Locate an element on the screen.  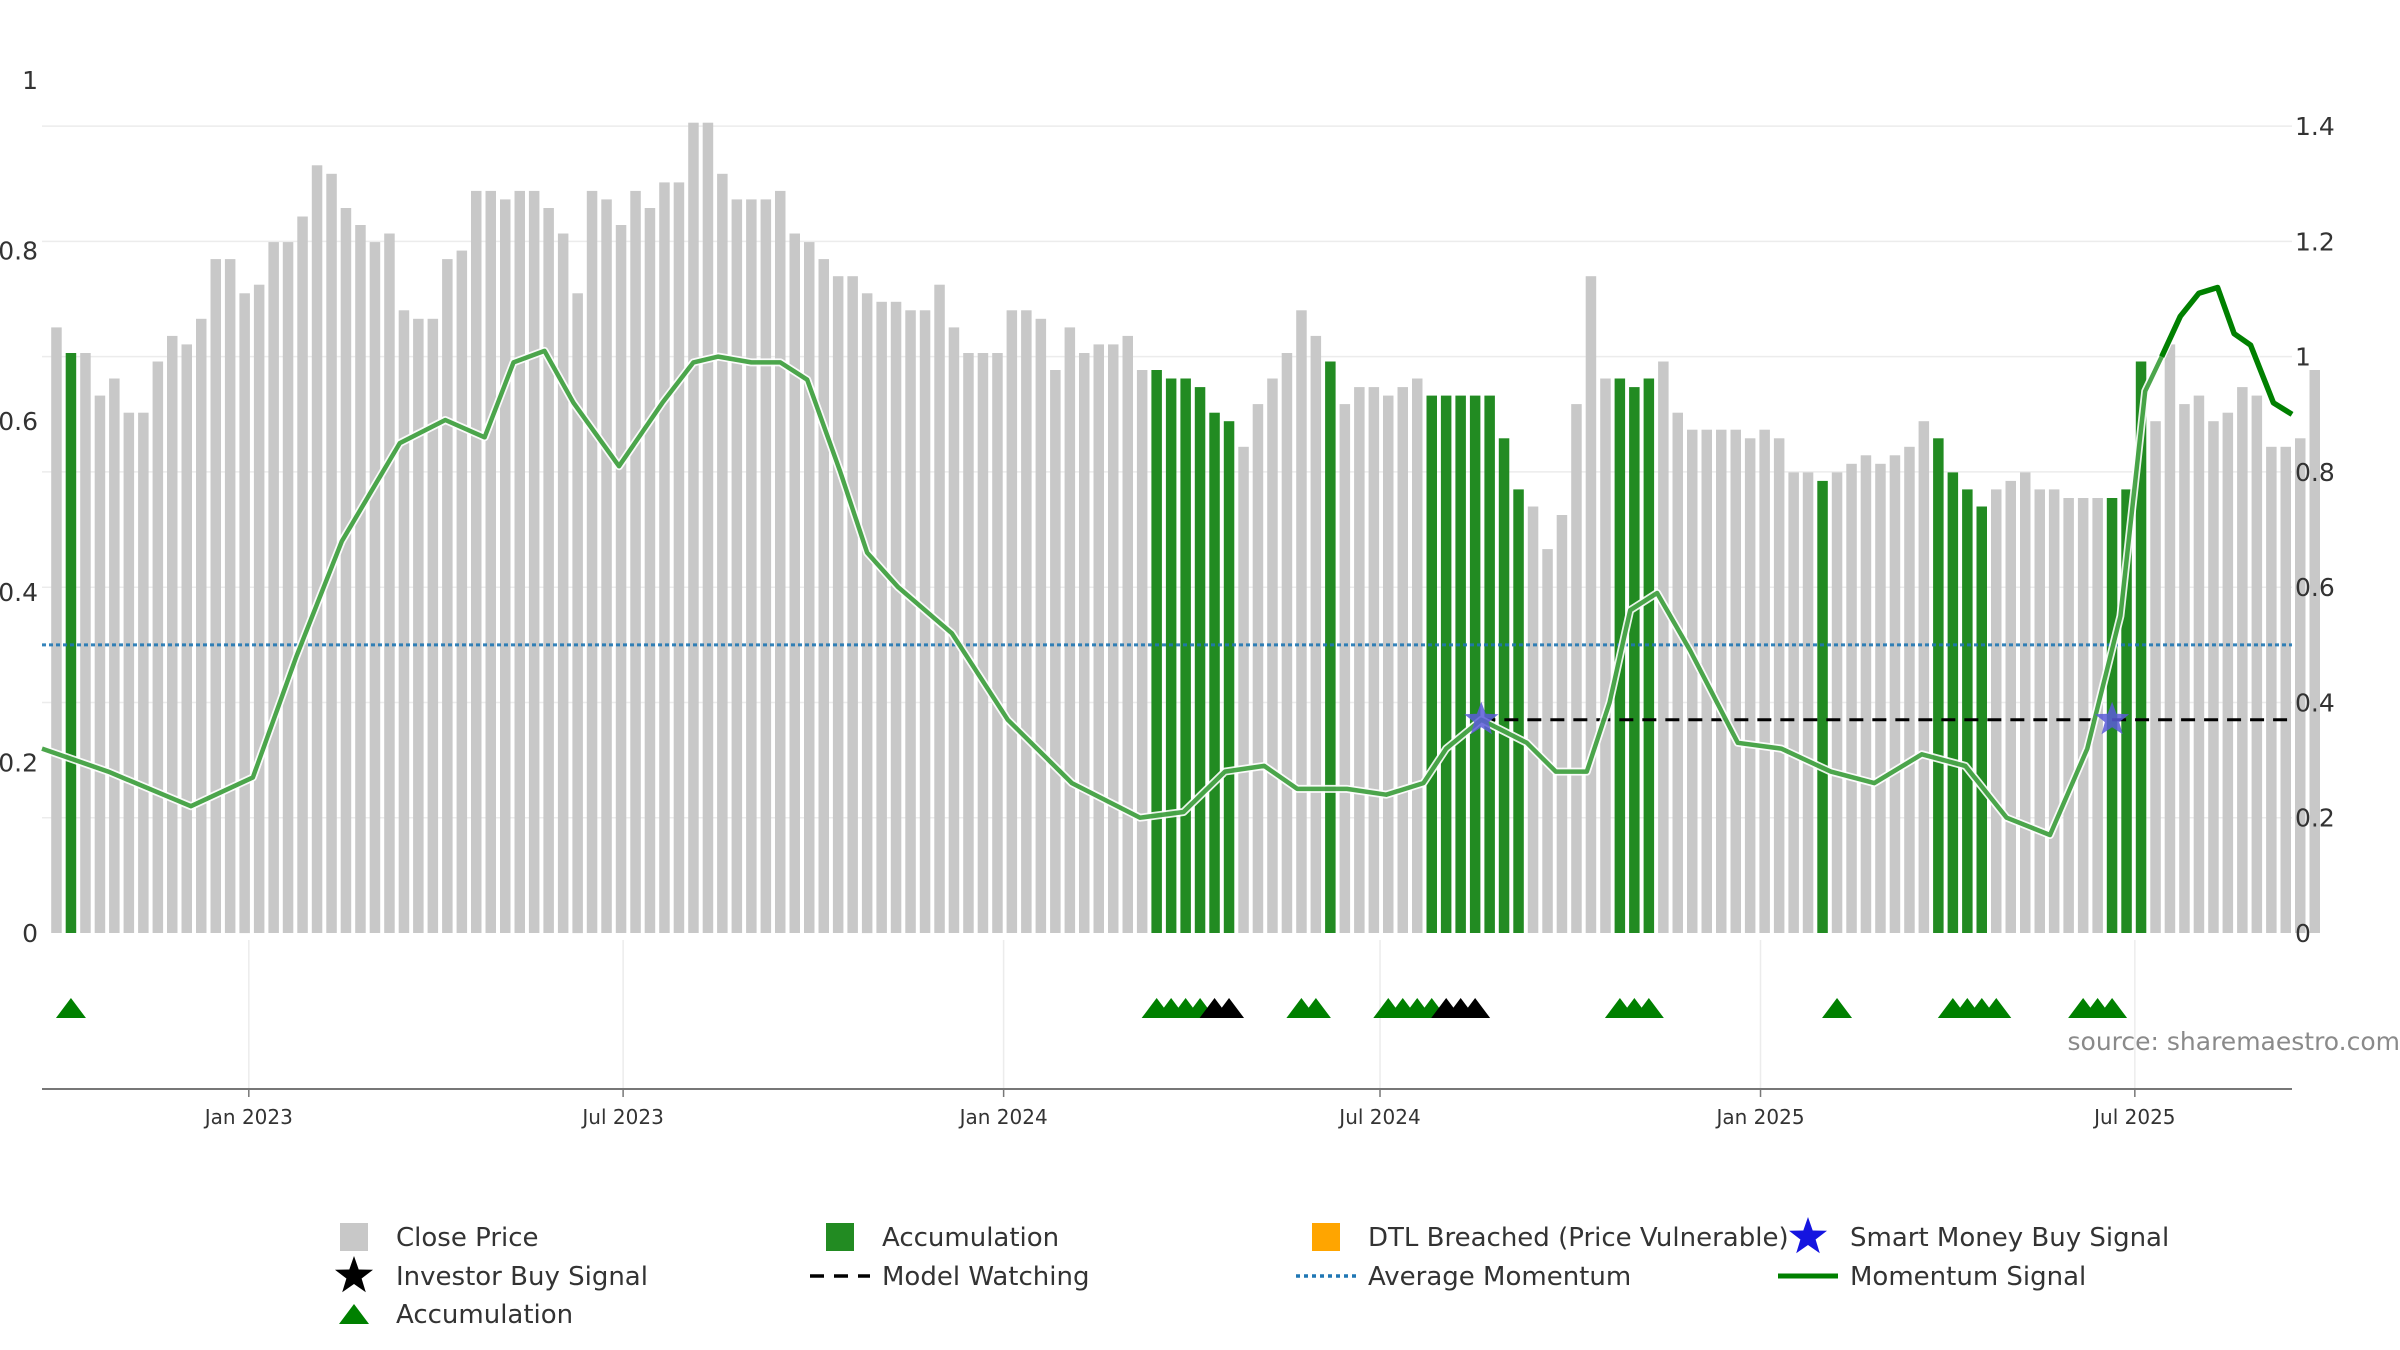
smart-money-buy-star is located at coordinates (1481, 718).